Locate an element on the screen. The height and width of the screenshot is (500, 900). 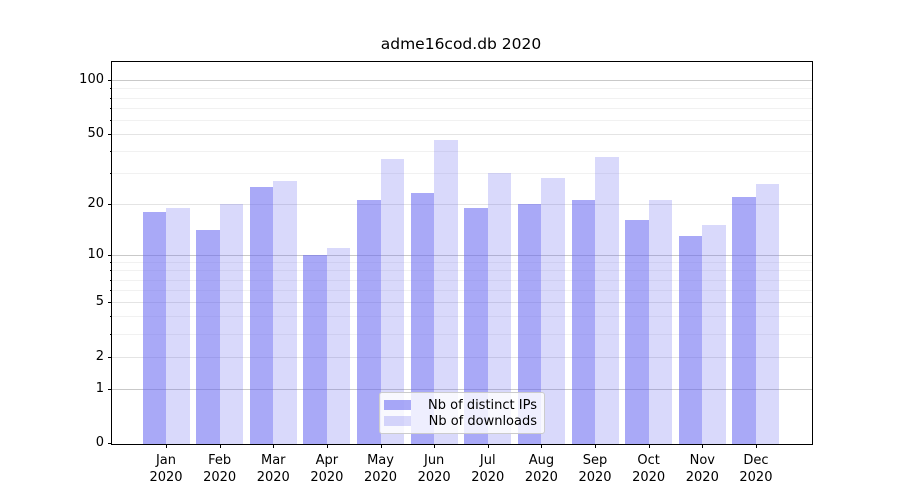
bar-ips-mar is located at coordinates (261, 315).